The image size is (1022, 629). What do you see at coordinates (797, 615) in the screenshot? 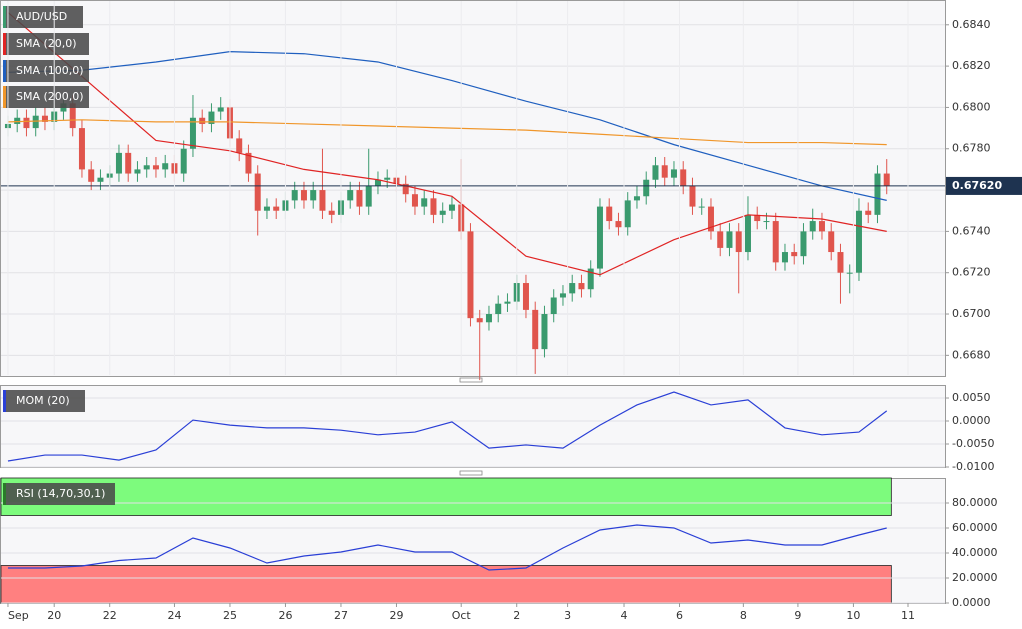
I see `x-tick-label: 9` at bounding box center [797, 615].